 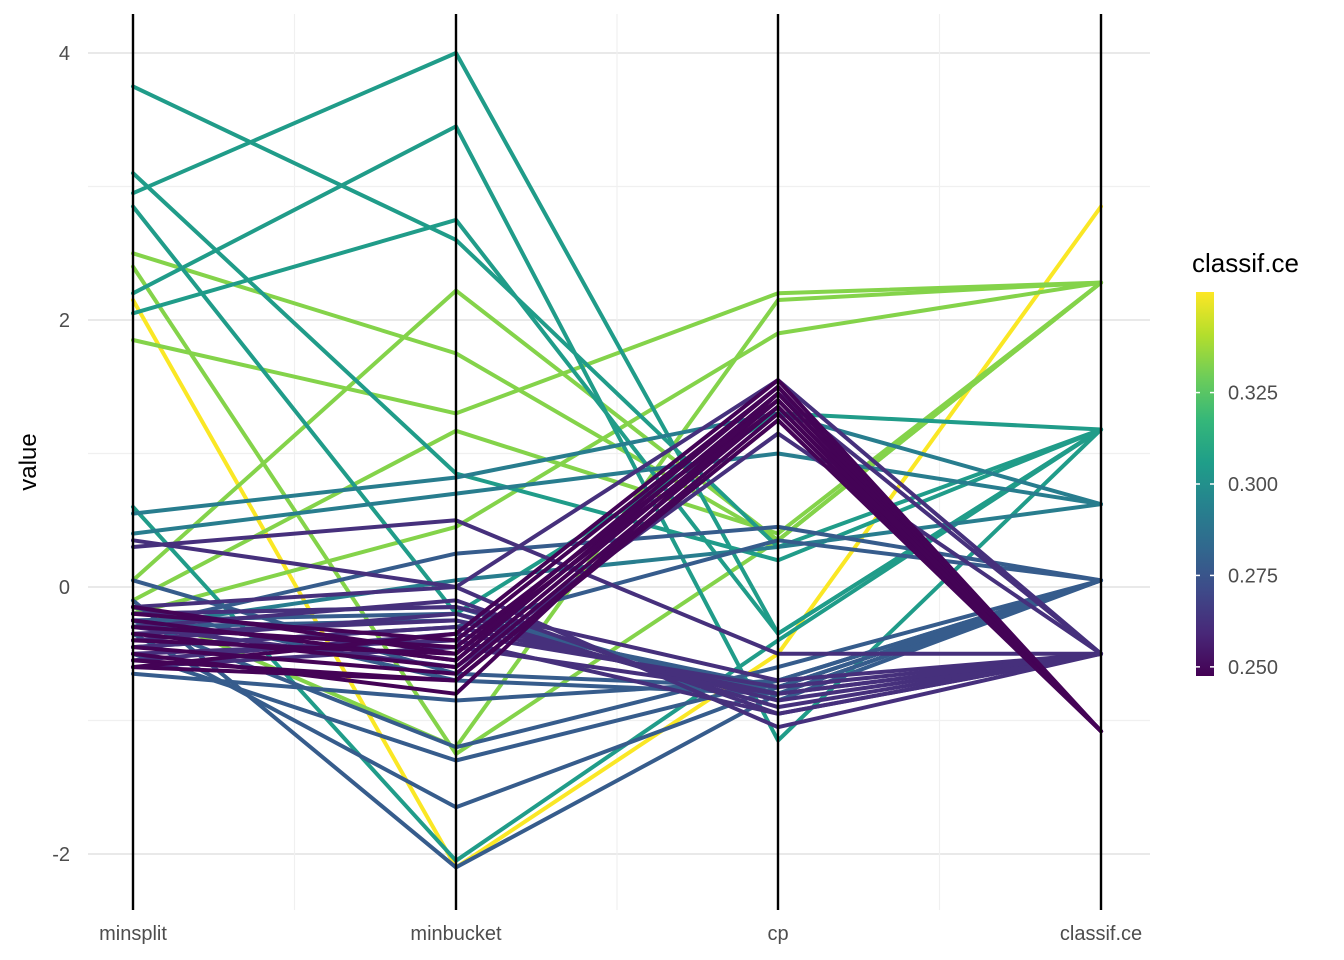 What do you see at coordinates (64, 54) in the screenshot?
I see `y-tick-label: 4` at bounding box center [64, 54].